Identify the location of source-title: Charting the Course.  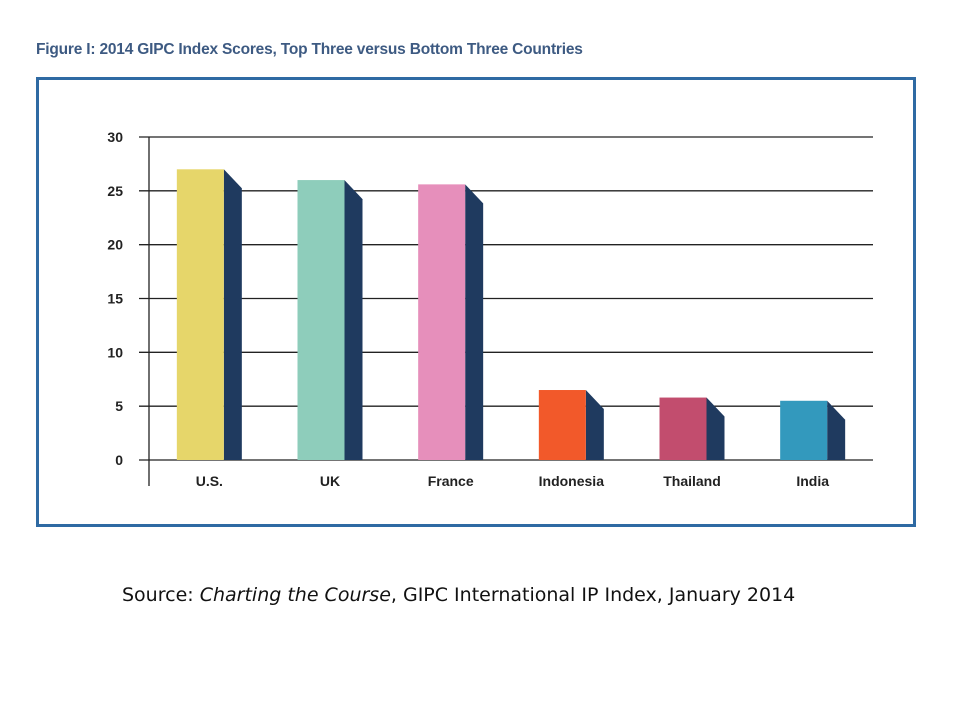
(295, 595).